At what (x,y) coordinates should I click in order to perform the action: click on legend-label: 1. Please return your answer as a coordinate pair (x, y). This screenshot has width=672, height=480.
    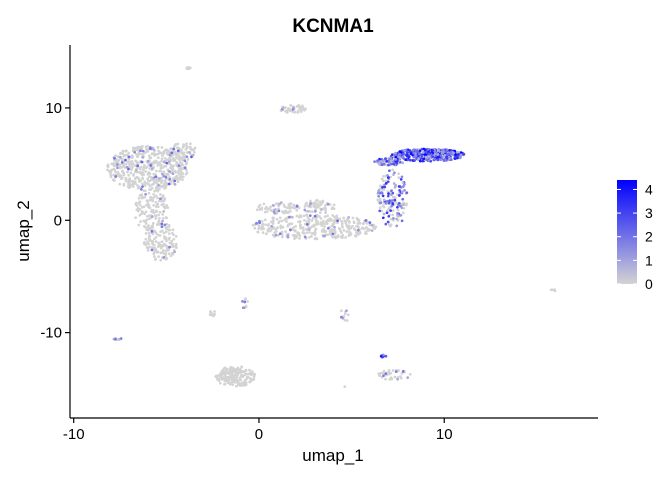
    Looking at the image, I should click on (649, 260).